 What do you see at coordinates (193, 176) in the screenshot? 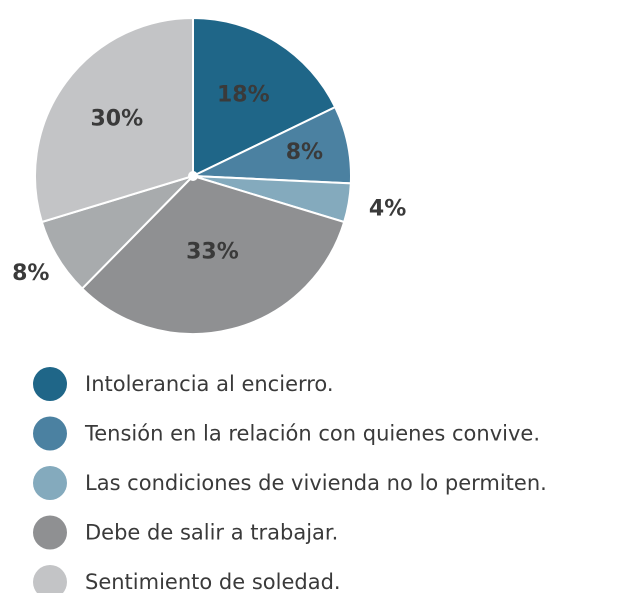
I see `center-dot` at bounding box center [193, 176].